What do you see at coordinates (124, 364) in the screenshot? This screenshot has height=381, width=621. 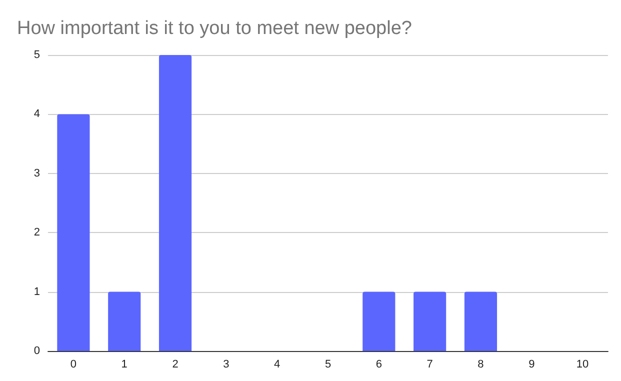 I see `x-tick-label: 1` at bounding box center [124, 364].